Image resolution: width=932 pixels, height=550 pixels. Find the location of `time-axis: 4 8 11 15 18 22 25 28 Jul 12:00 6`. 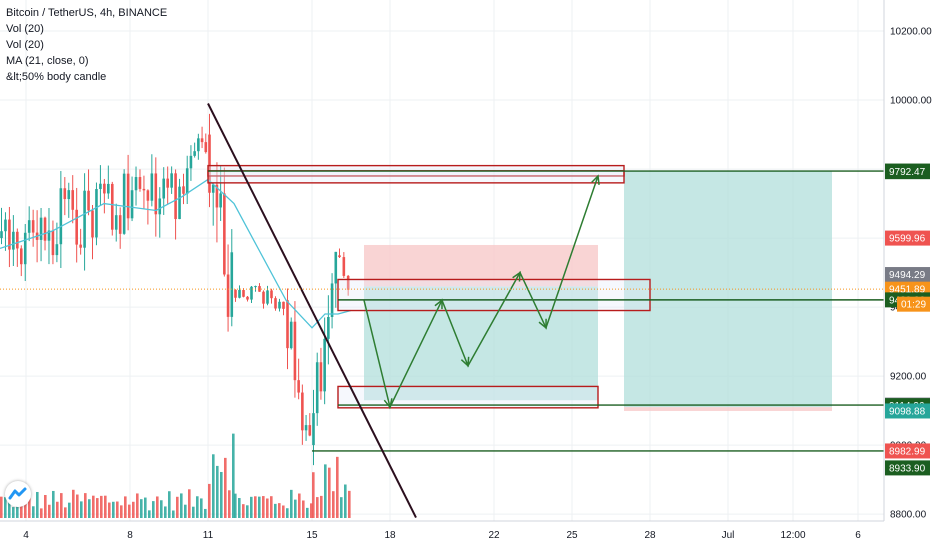

time-axis: 4 8 11 15 18 22 25 28 Jul 12:00 6 is located at coordinates (442, 535).